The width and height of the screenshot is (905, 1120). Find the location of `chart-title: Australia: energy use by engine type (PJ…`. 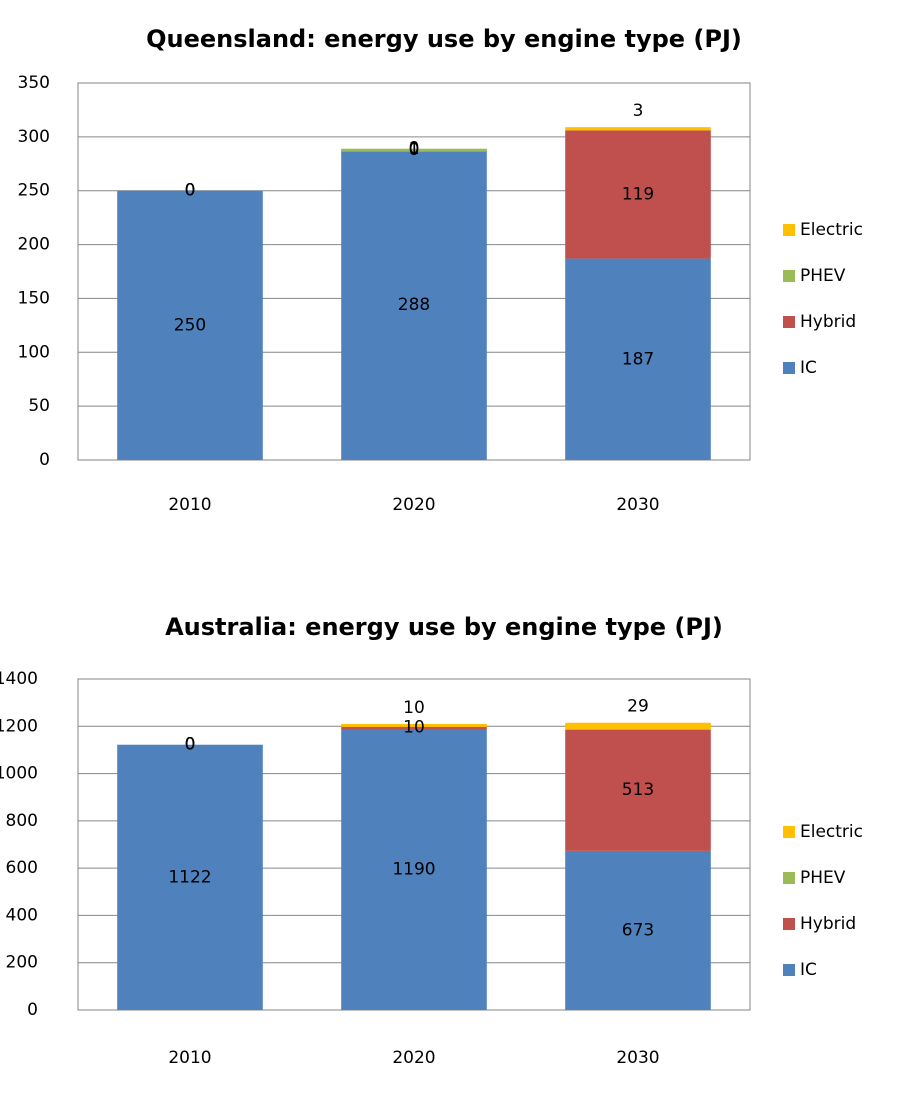

chart-title: Australia: energy use by engine type (PJ… is located at coordinates (444, 627).